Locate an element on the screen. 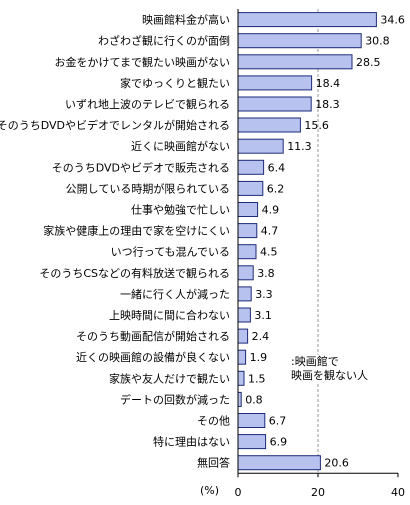  value-label: 15.6 is located at coordinates (316, 125).